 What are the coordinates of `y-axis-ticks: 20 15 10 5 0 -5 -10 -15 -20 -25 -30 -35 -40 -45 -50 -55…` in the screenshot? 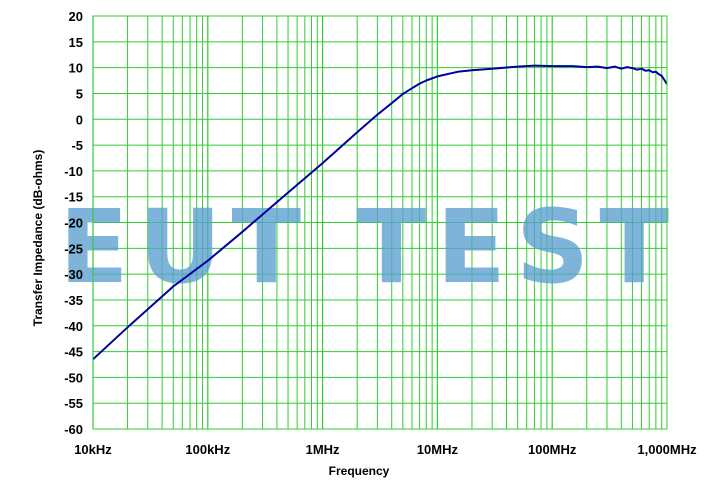 It's located at (73, 223).